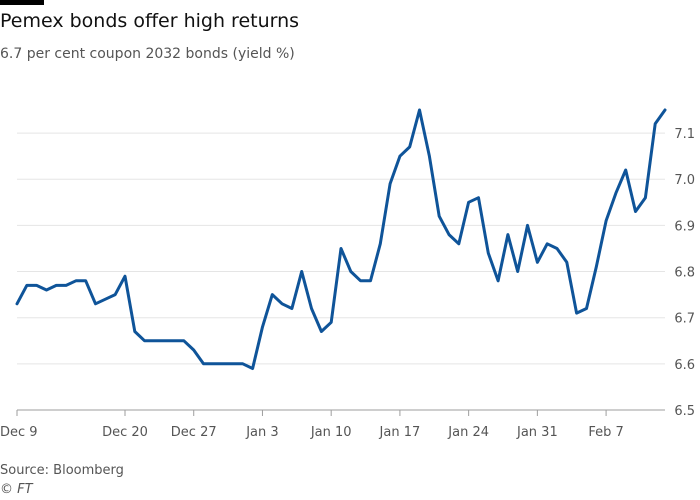 The image size is (700, 500). What do you see at coordinates (150, 21) in the screenshot?
I see `chart-title: Pemex bonds offer high returns` at bounding box center [150, 21].